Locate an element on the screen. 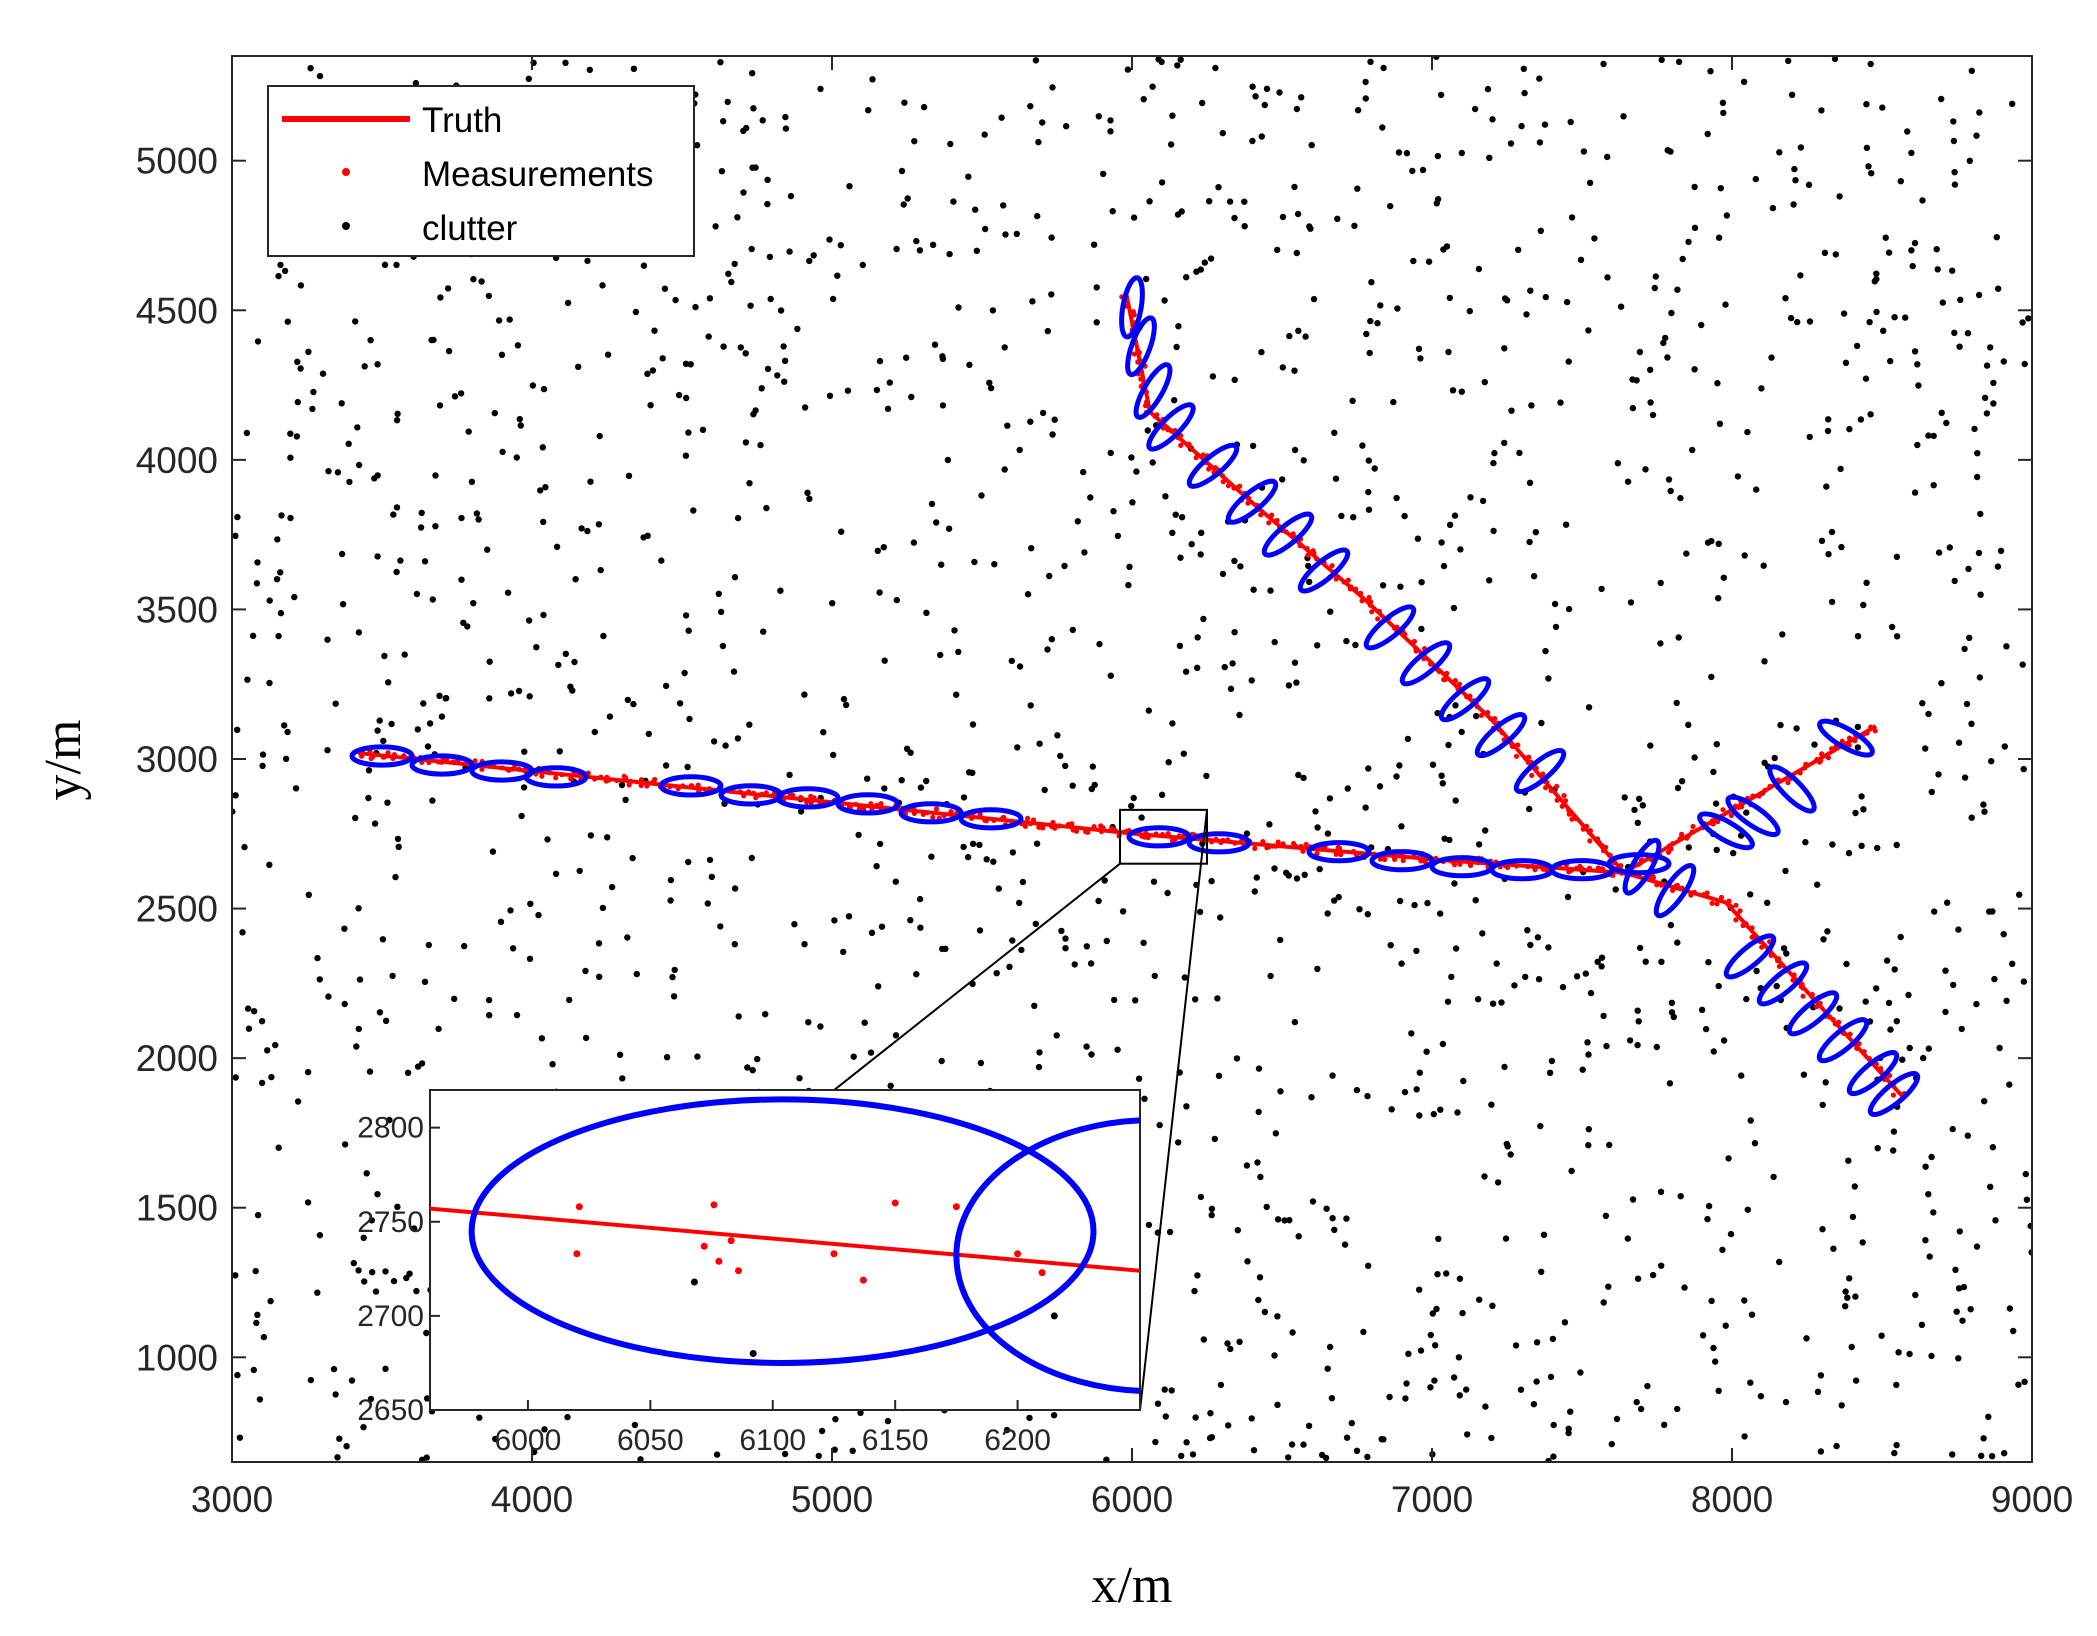 This screenshot has width=2097, height=1636. inset-measurement-point is located at coordinates (704, 1246).